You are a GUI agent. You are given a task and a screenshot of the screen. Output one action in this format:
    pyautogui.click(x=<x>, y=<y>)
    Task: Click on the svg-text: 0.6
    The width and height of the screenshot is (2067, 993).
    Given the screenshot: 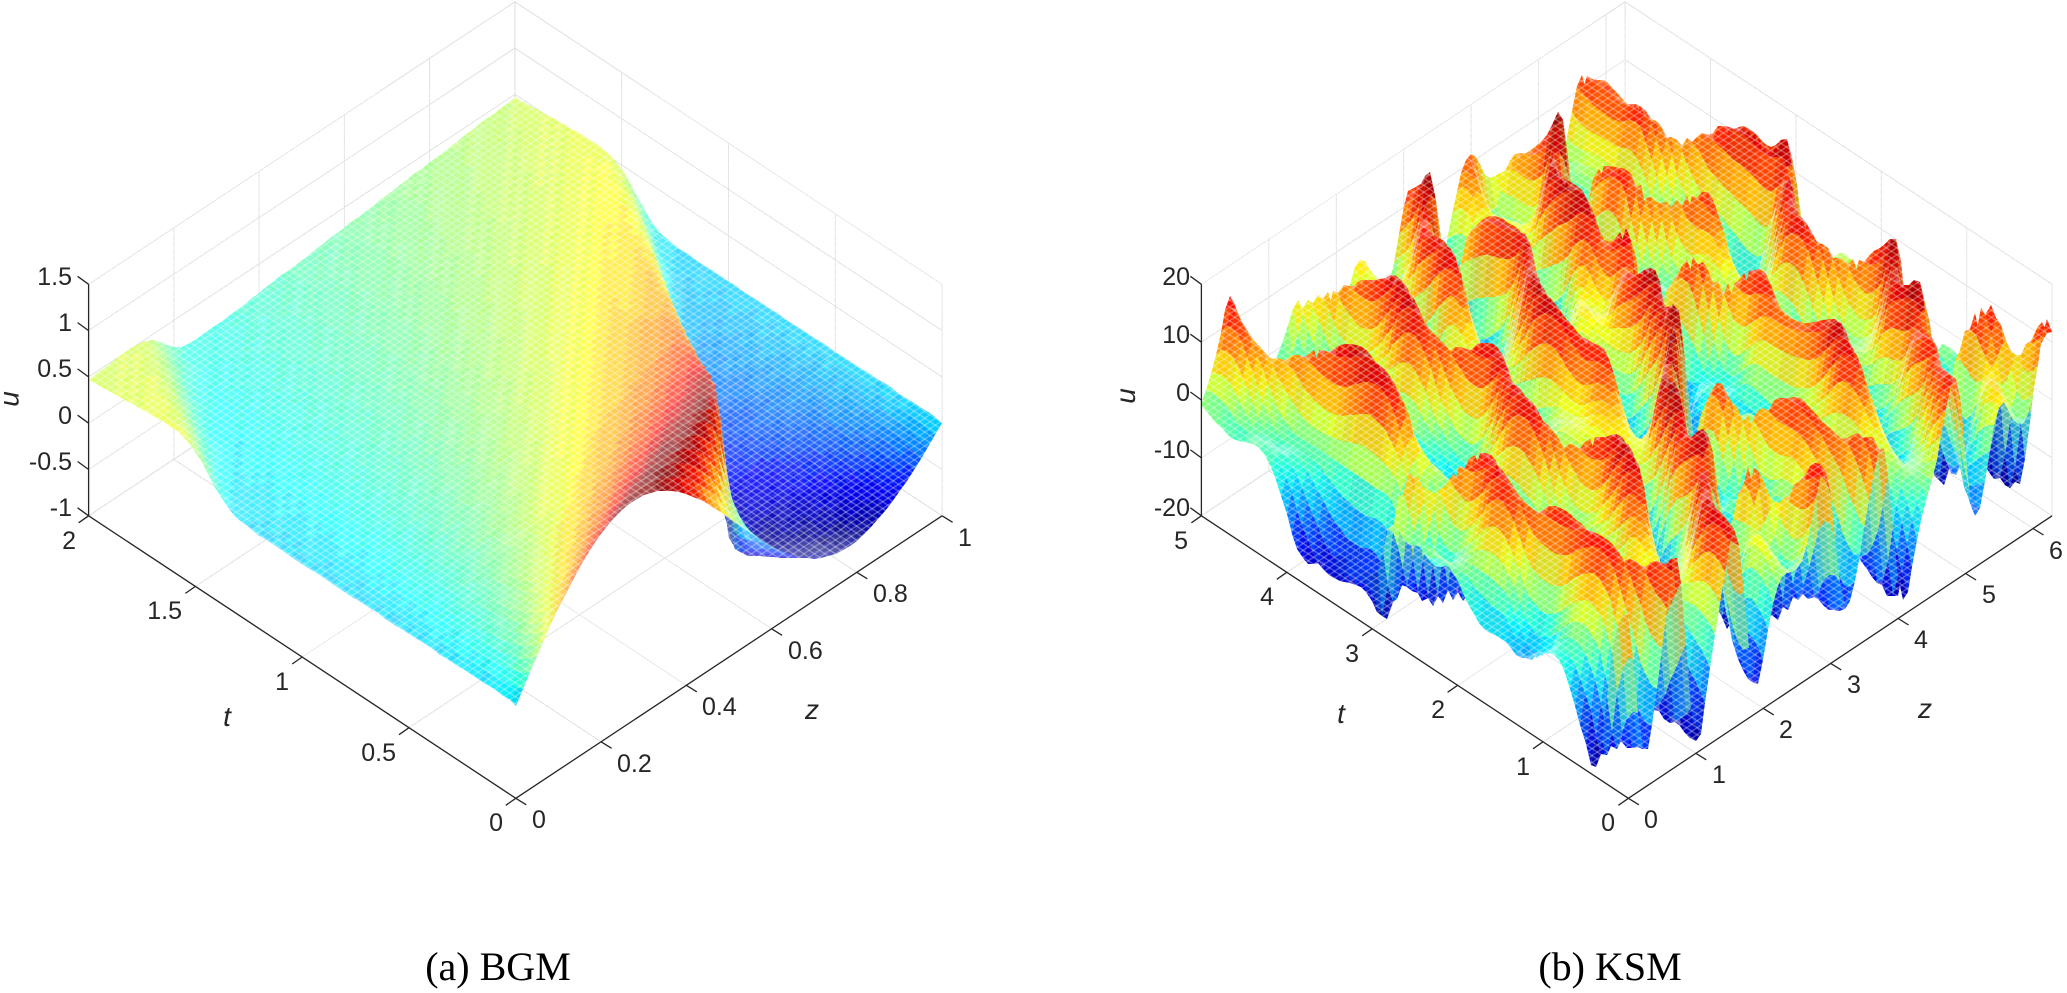 What is the action you would take?
    pyautogui.click(x=805, y=651)
    